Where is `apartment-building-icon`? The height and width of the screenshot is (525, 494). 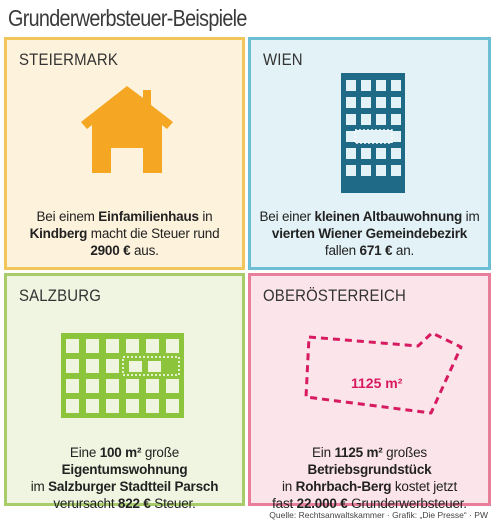 apartment-building-icon is located at coordinates (373, 133).